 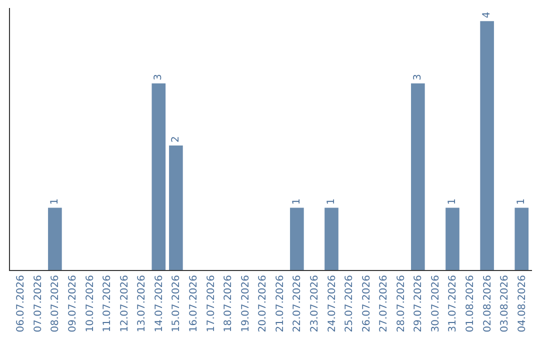 I want to click on x-tick-label: 08.07.2026, so click(x=56, y=303).